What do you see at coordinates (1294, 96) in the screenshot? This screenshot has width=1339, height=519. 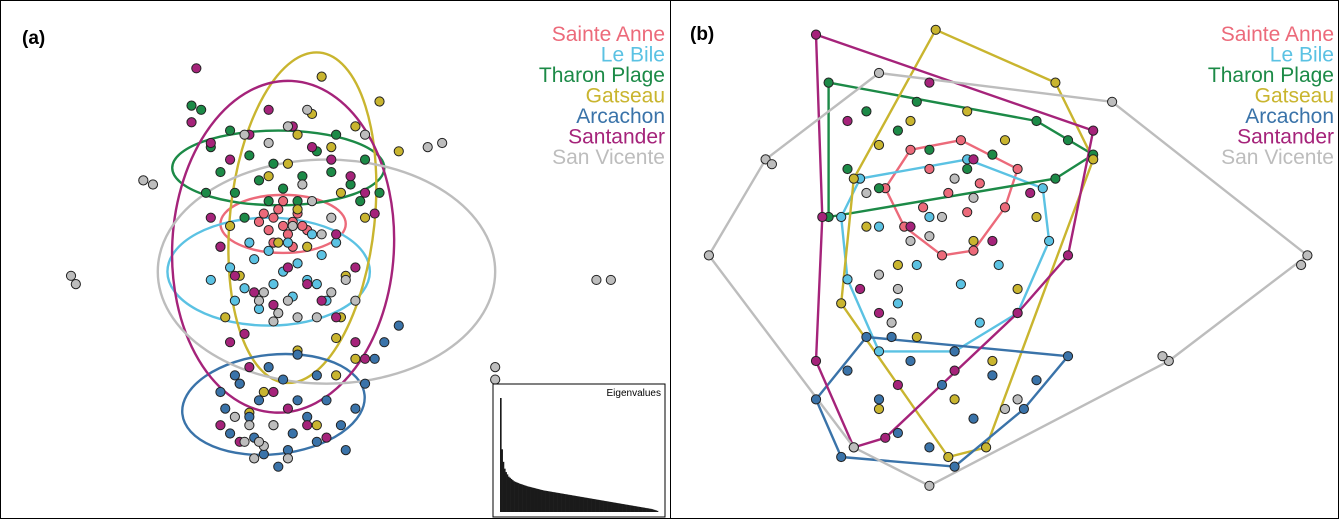 I see `legend-entry-gatseau: Gatseau` at bounding box center [1294, 96].